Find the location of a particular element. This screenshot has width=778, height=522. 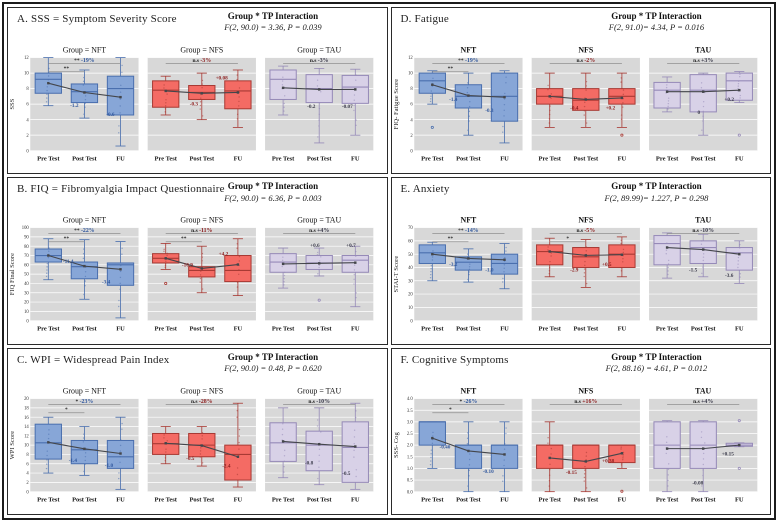

y-tick-label: 60 is located at coordinates (26, 266).